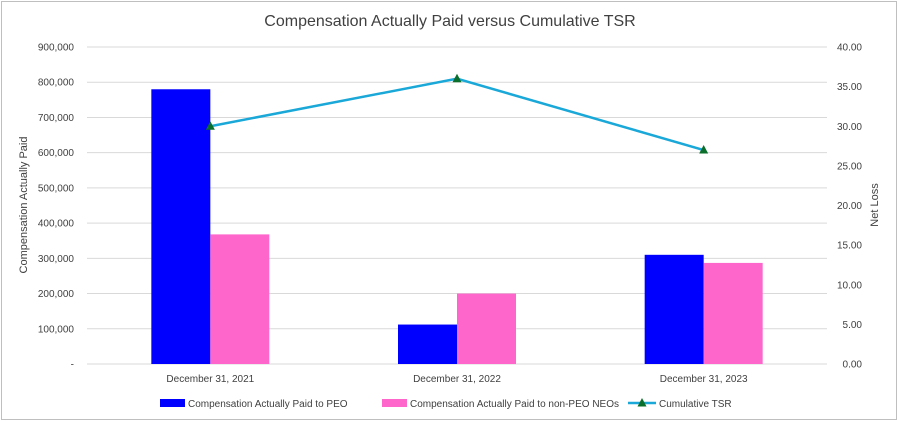  What do you see at coordinates (695, 404) in the screenshot?
I see `legend-label: Cumulative TSR` at bounding box center [695, 404].